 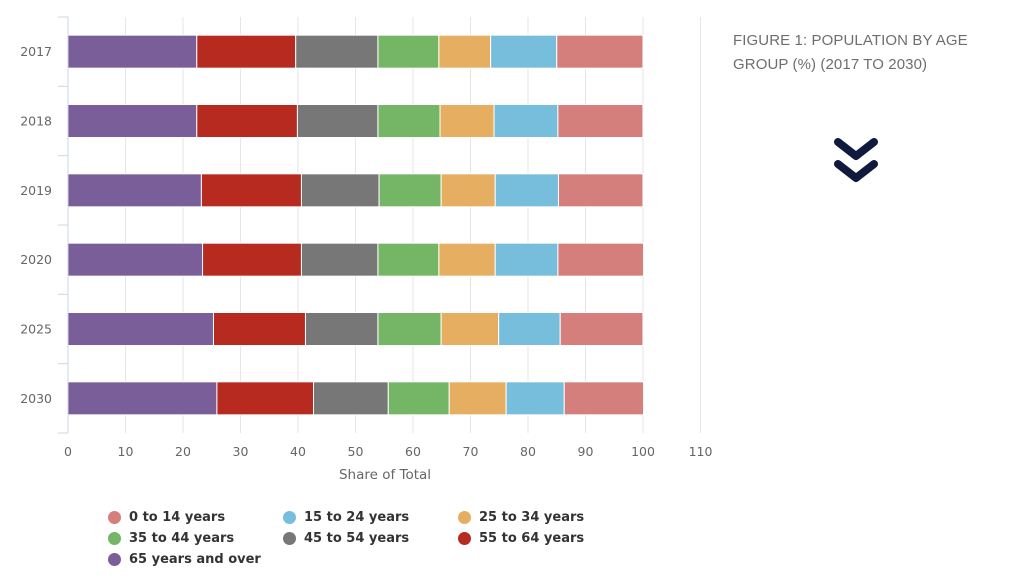 I want to click on x-tick-label: 30, so click(x=241, y=451).